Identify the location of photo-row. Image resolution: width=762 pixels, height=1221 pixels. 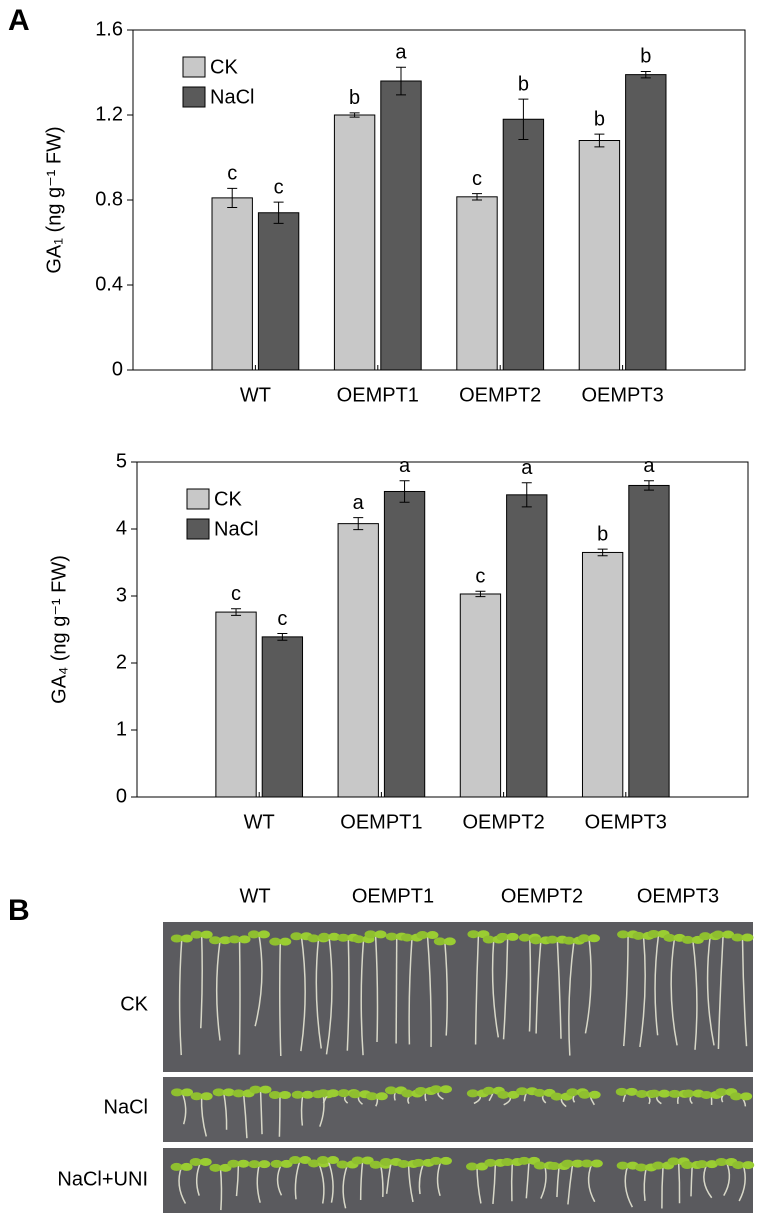
(458, 1180).